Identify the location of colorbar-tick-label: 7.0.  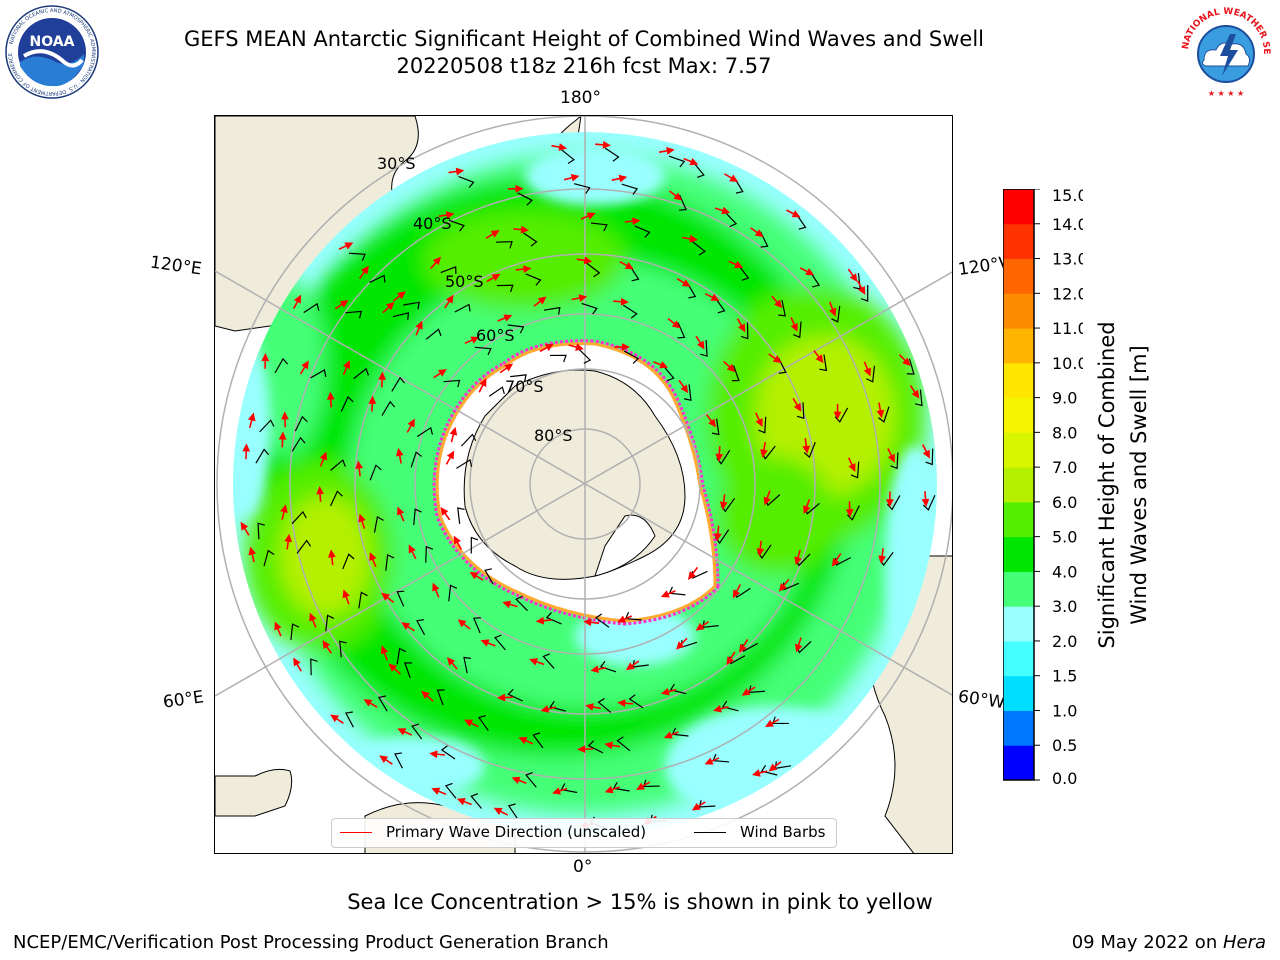
(1064, 467).